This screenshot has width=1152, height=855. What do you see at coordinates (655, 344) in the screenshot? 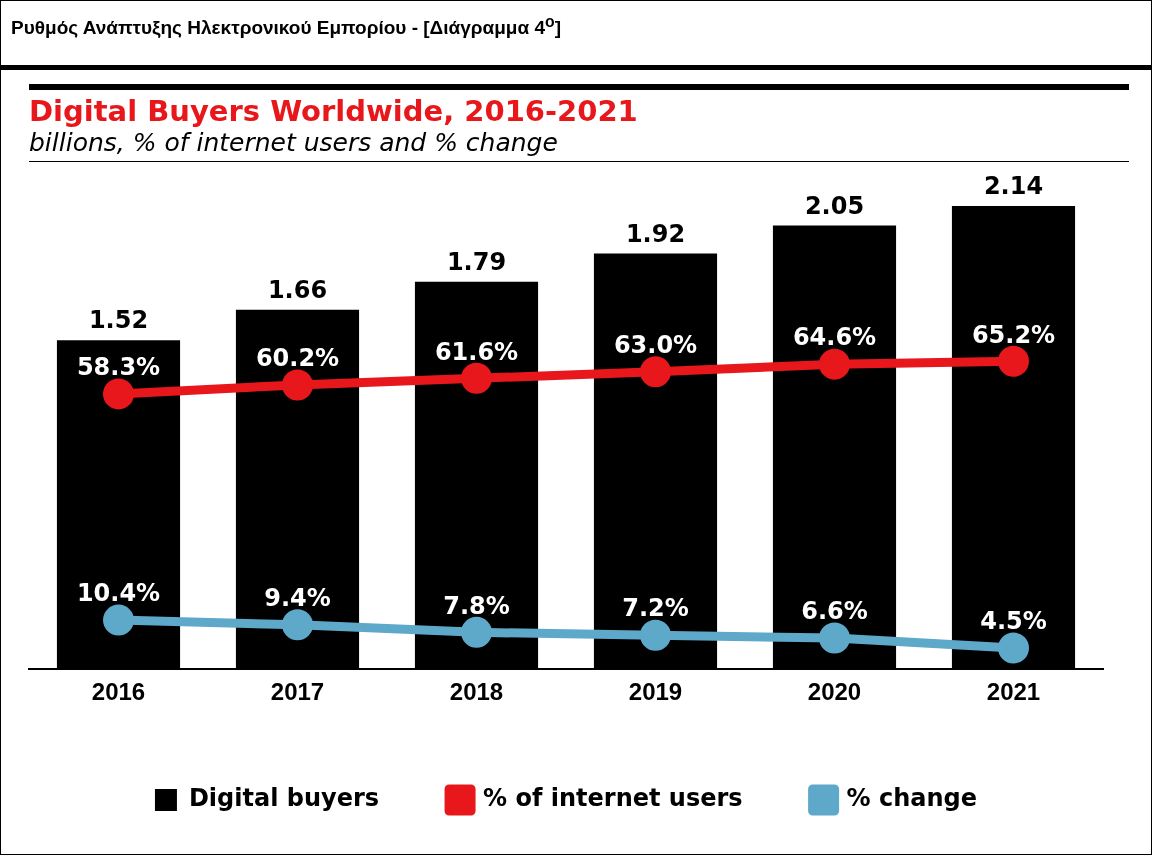
I see `data-label: 63.0%` at bounding box center [655, 344].